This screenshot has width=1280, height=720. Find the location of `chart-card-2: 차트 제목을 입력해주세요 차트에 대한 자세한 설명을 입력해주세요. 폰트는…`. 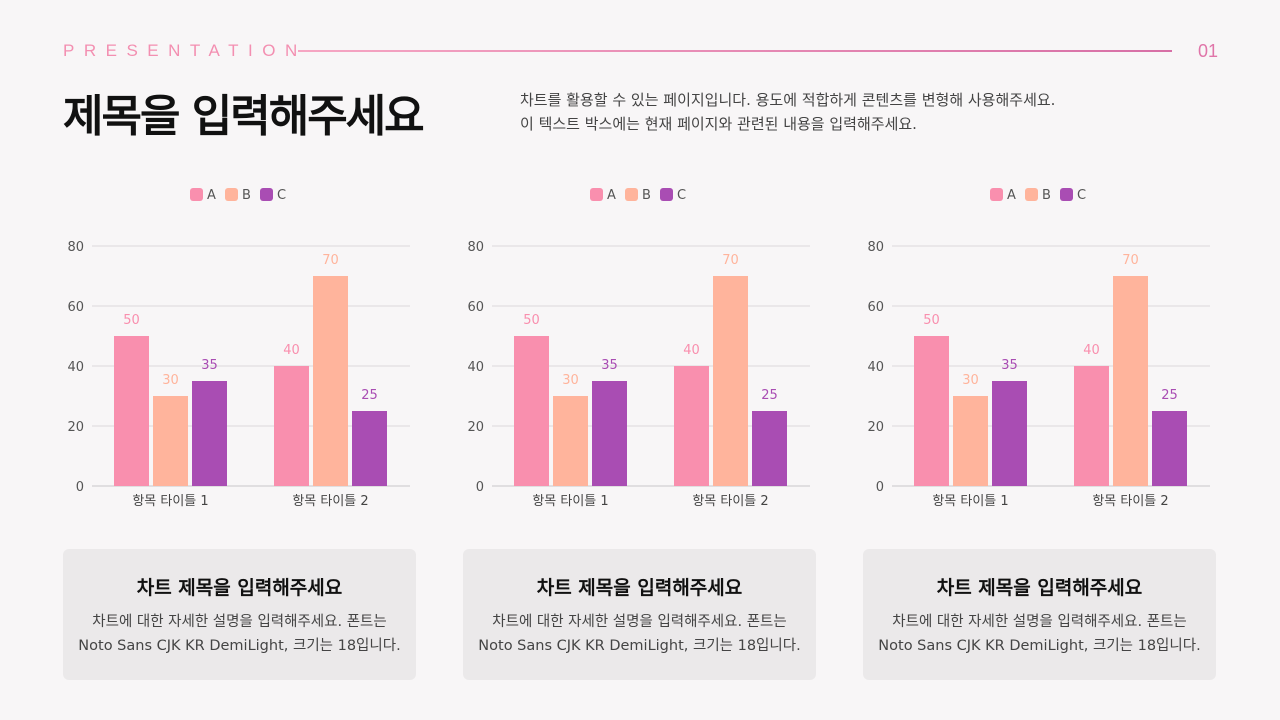

chart-card-2: 차트 제목을 입력해주세요 차트에 대한 자세한 설명을 입력해주세요. 폰트는… is located at coordinates (639, 614).